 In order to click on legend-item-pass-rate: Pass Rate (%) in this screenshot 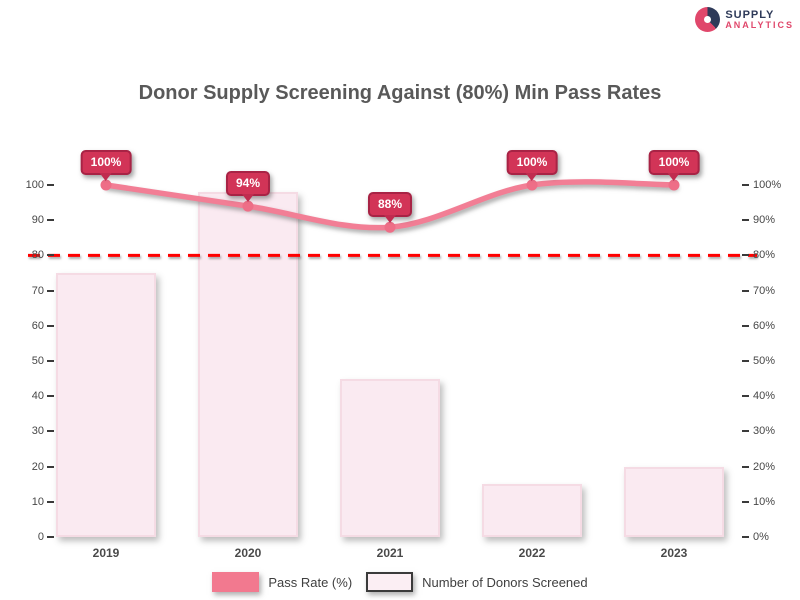, I will do `click(282, 582)`.